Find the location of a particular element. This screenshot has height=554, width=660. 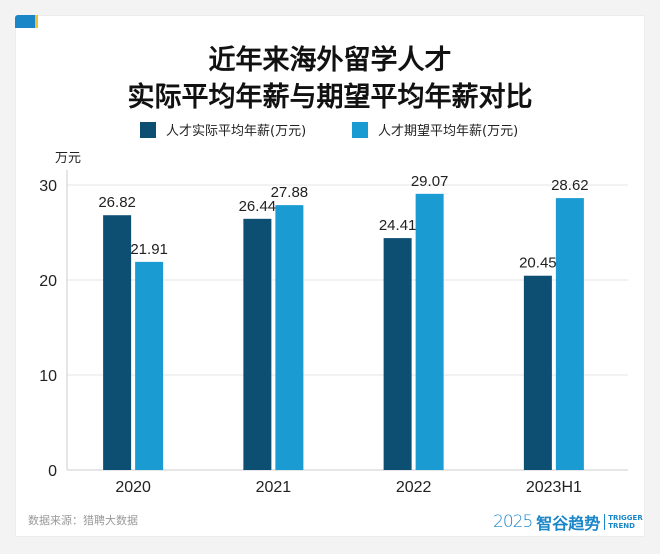

logo-en1: TRIGGER is located at coordinates (625, 518).